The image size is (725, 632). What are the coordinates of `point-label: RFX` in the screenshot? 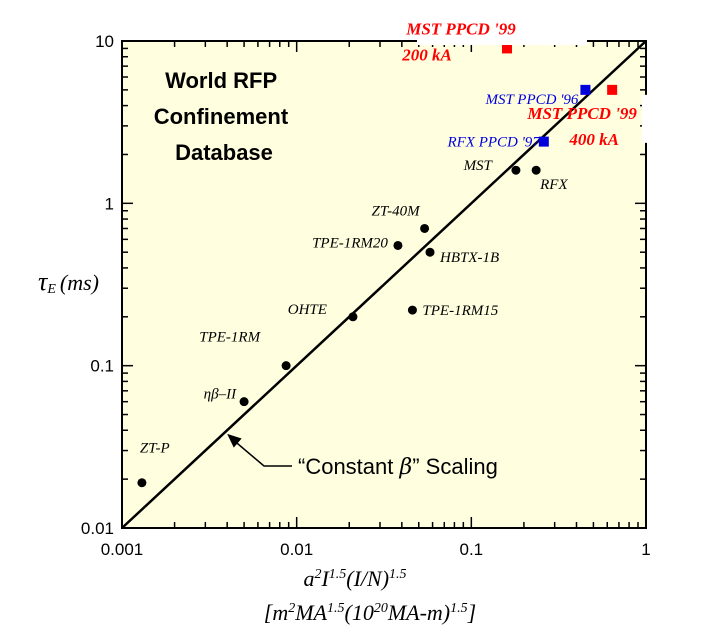 It's located at (553, 185).